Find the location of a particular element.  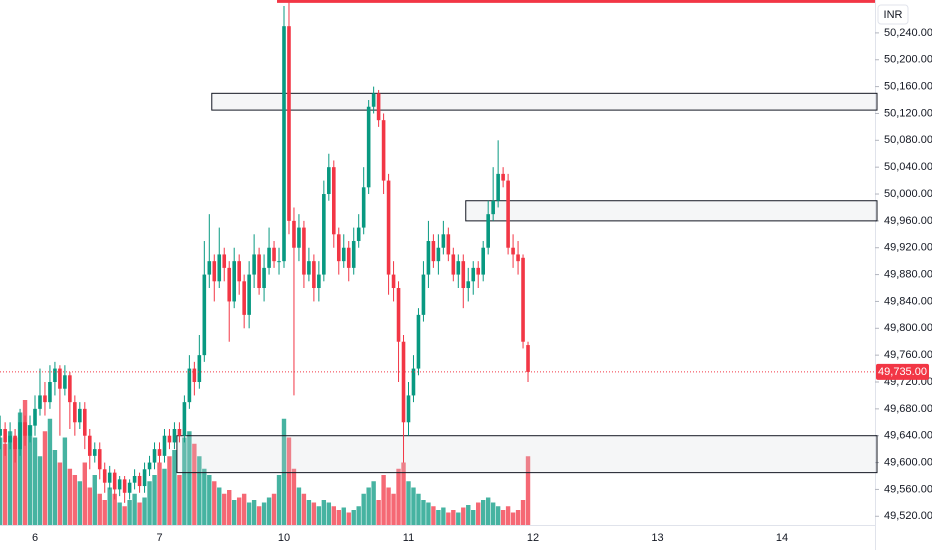

y-tick-label: 50,000.00 is located at coordinates (908, 194).